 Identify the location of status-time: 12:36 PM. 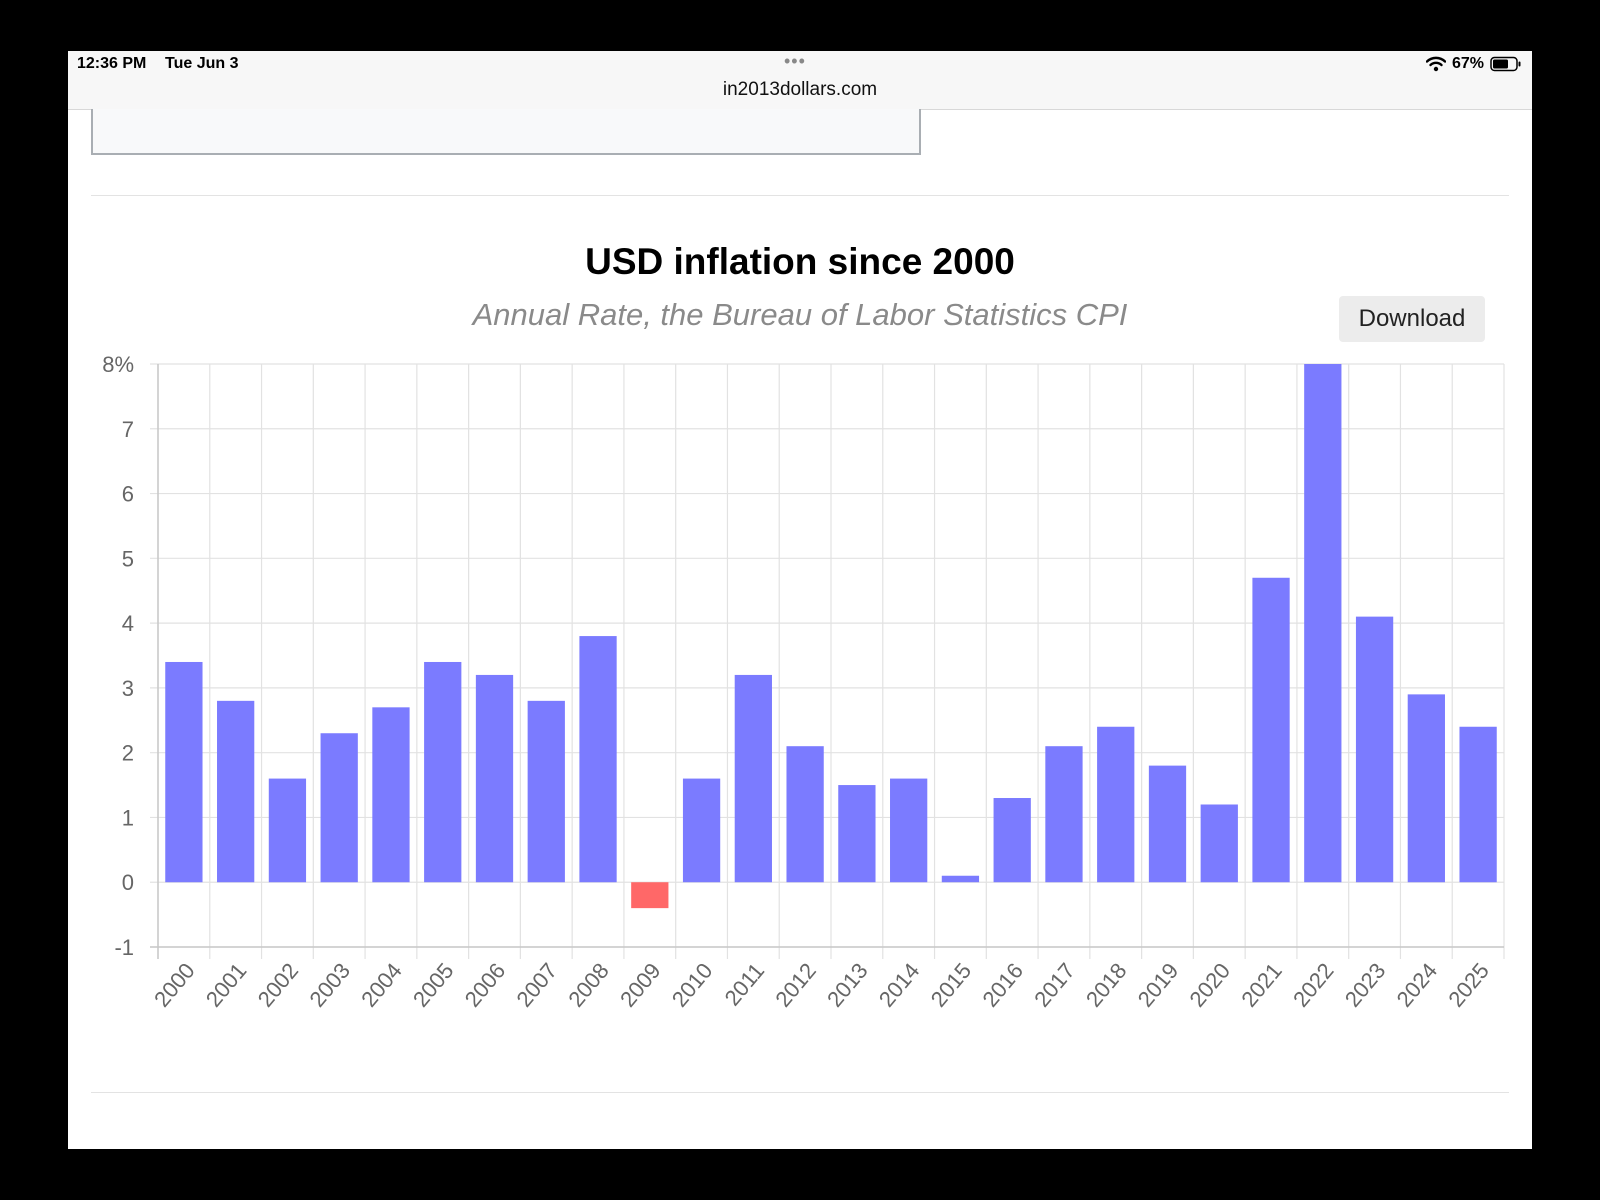
(112, 63).